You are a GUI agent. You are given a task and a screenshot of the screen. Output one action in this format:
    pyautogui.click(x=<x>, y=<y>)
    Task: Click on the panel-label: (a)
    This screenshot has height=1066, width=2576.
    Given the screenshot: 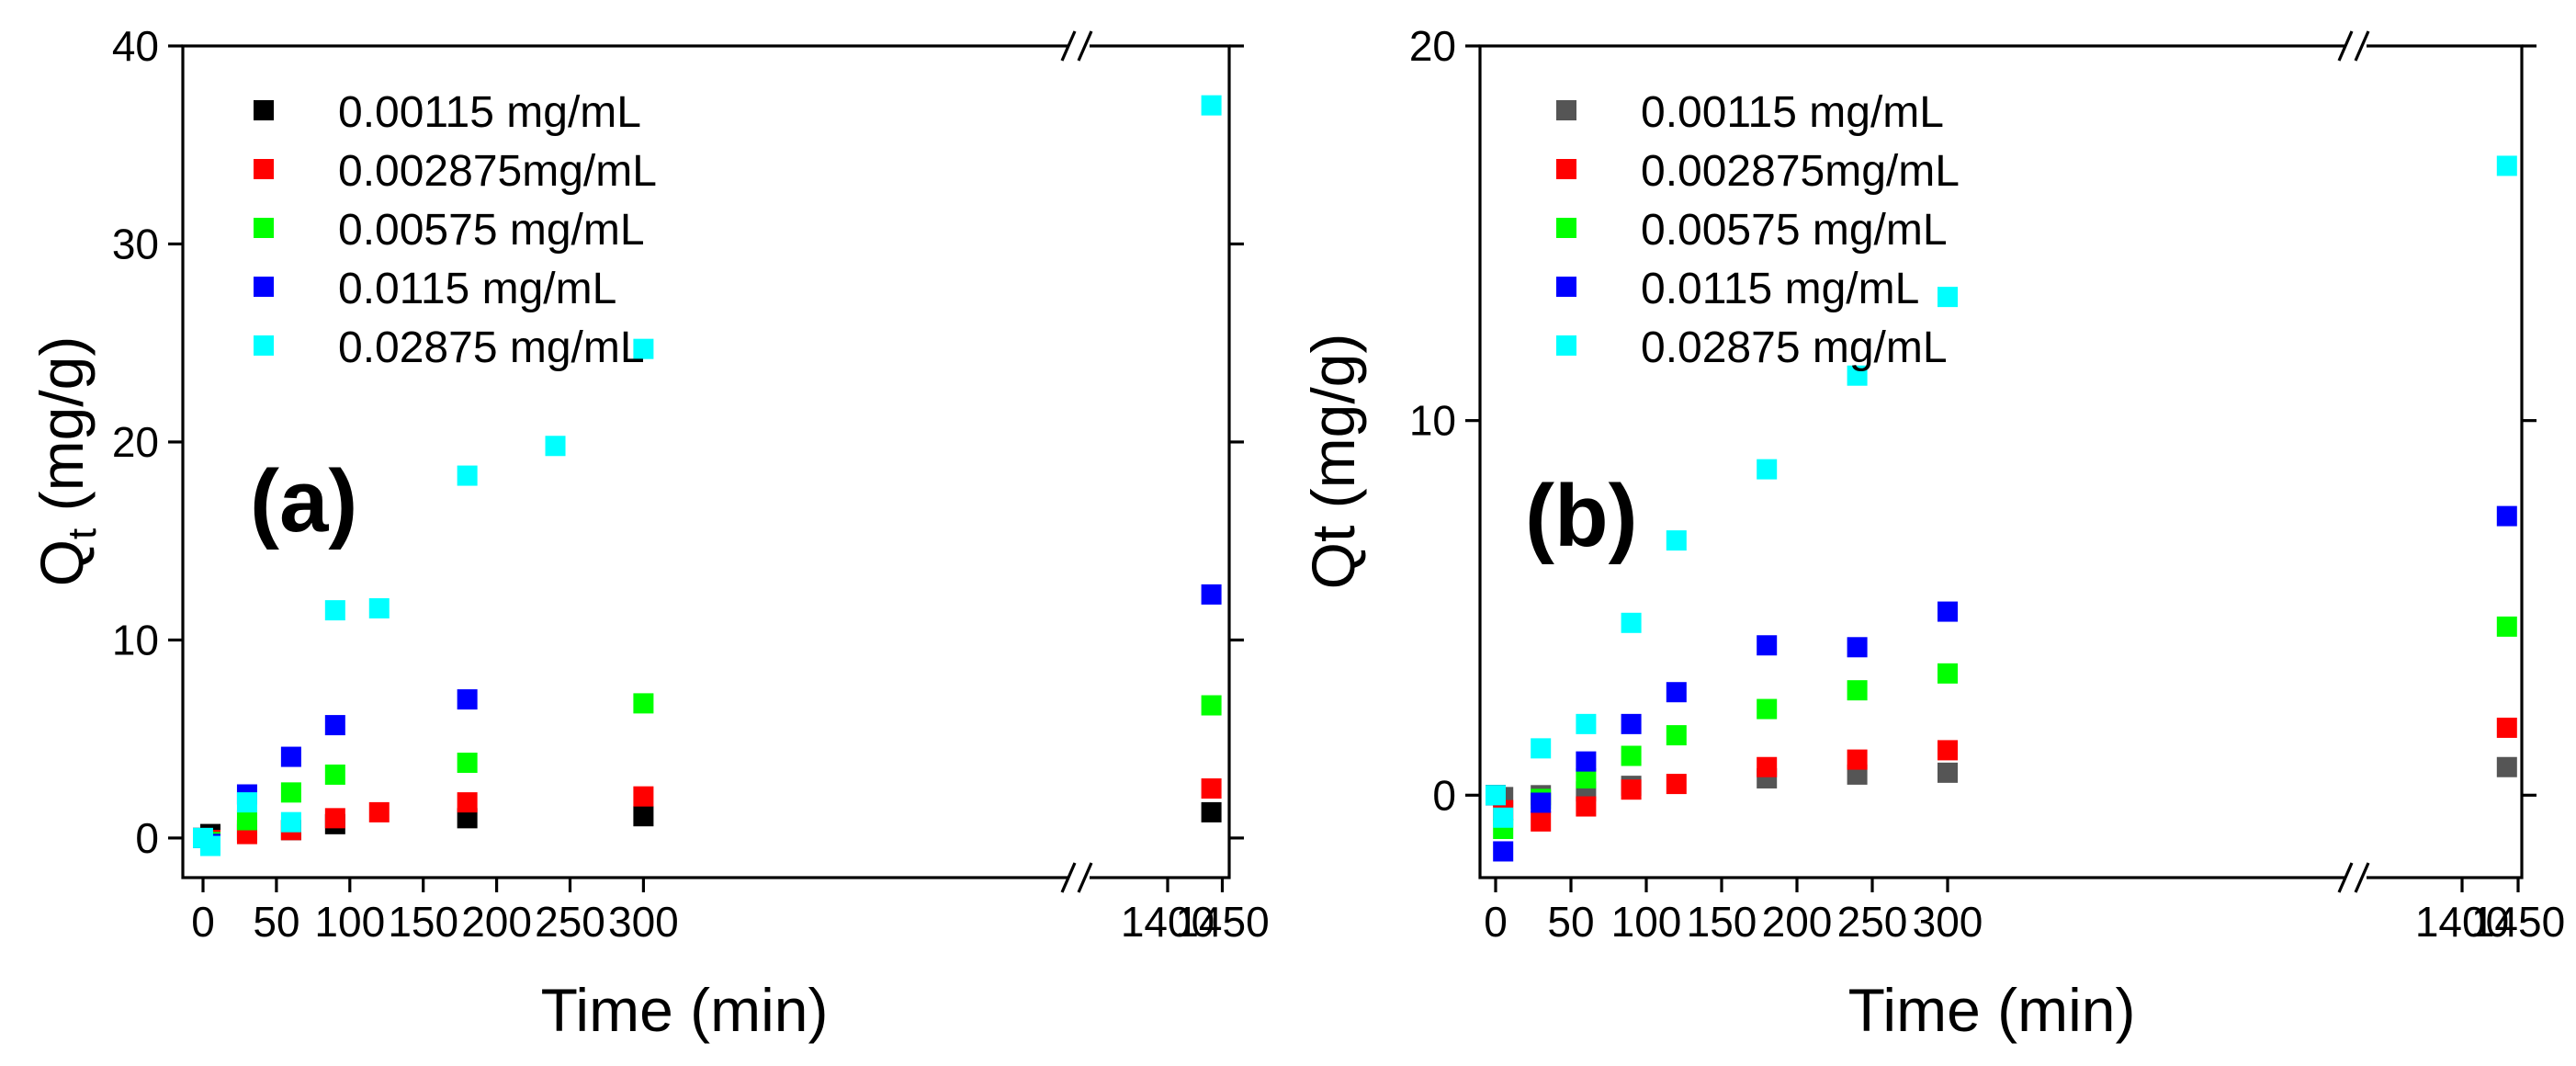 What is the action you would take?
    pyautogui.click(x=303, y=501)
    